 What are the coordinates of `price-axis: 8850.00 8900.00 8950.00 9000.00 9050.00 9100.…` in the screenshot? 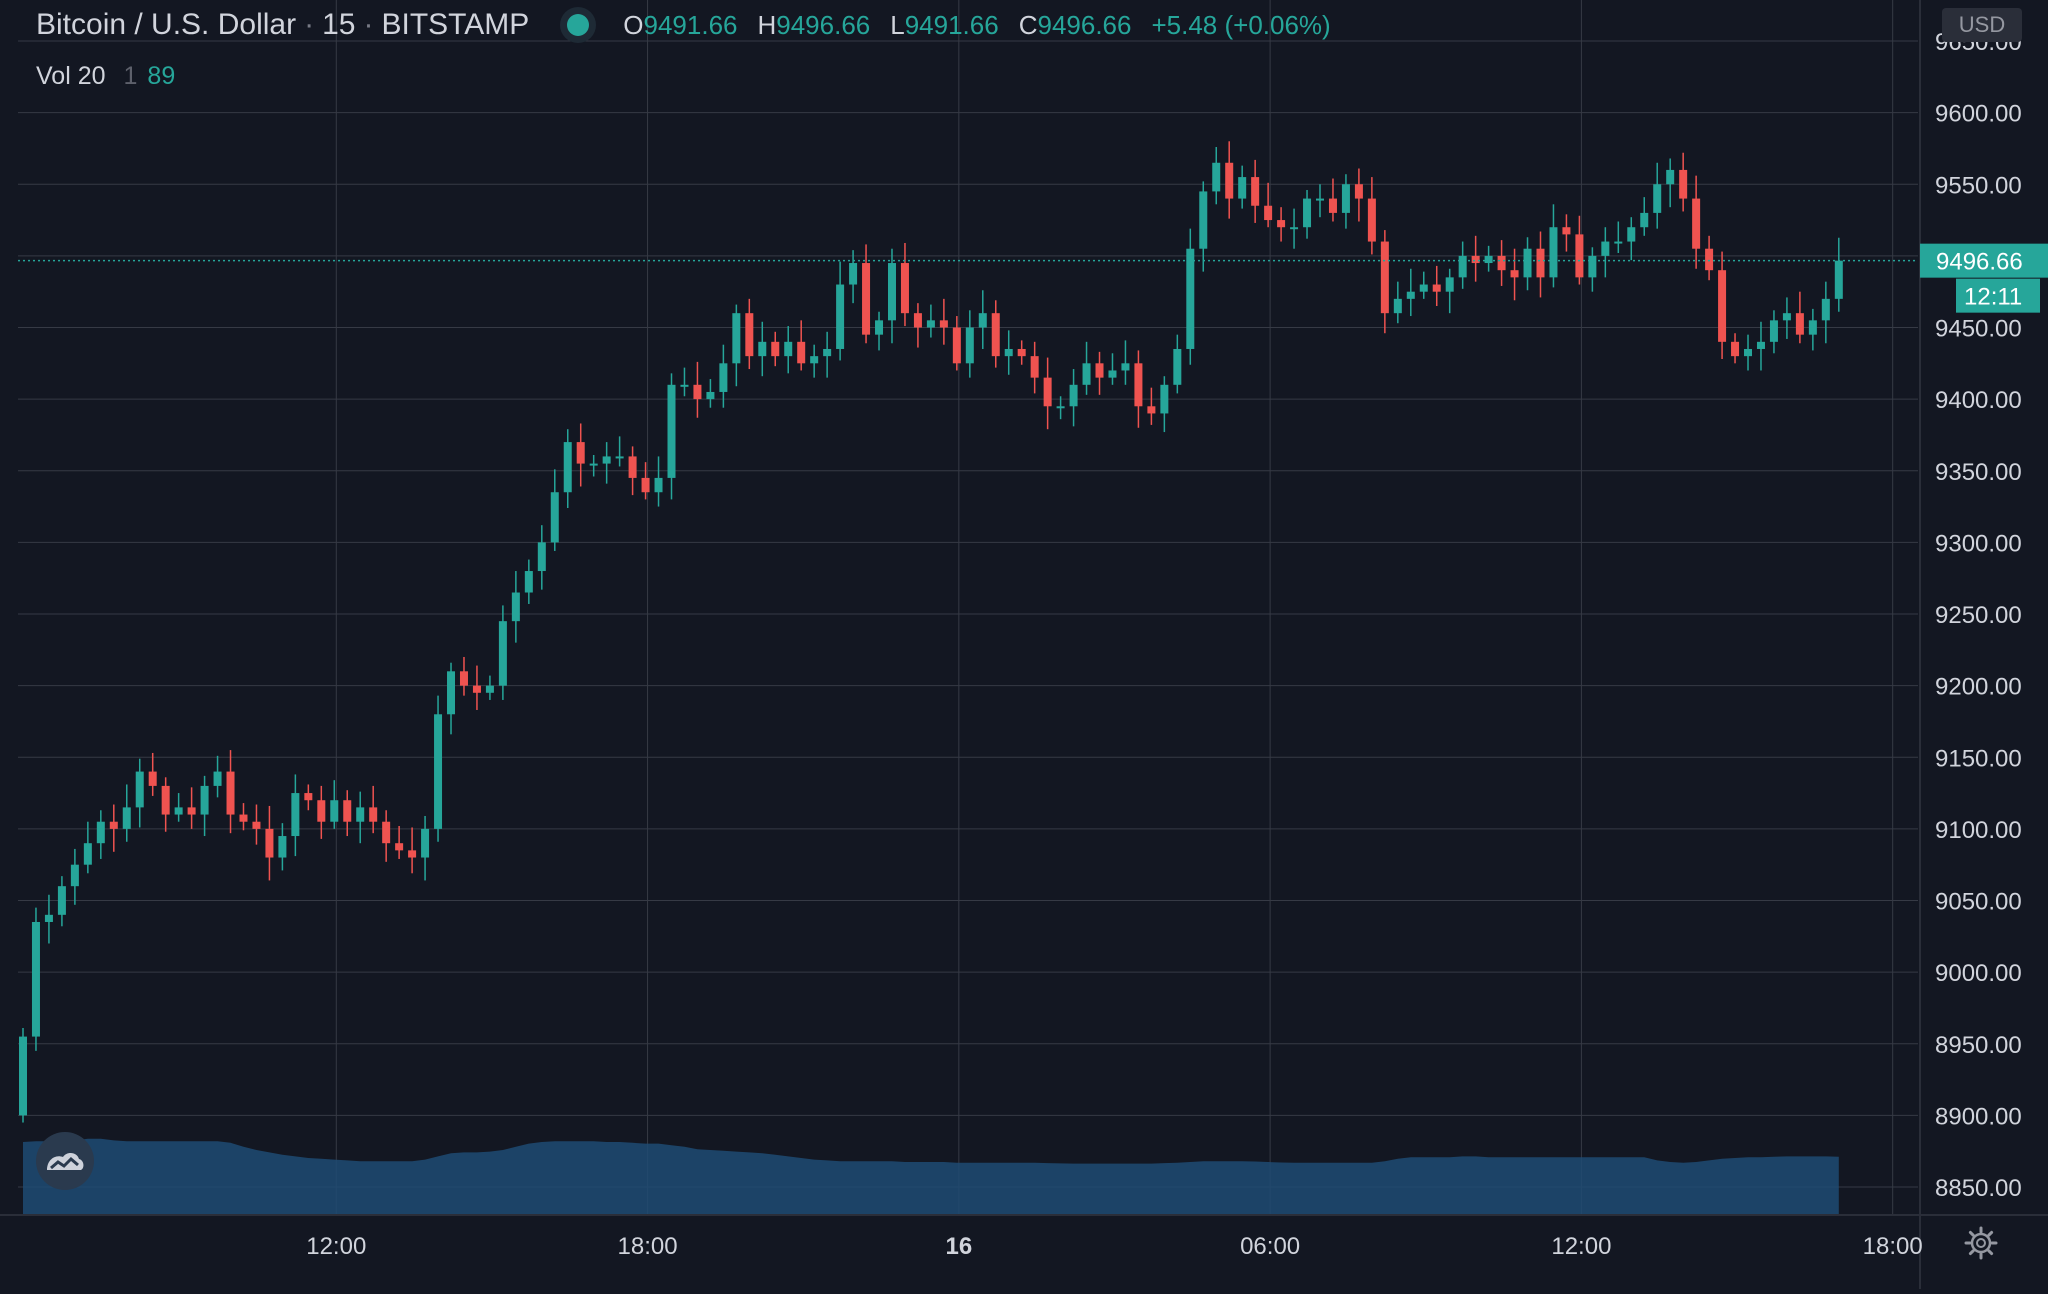 It's located at (1983, 644).